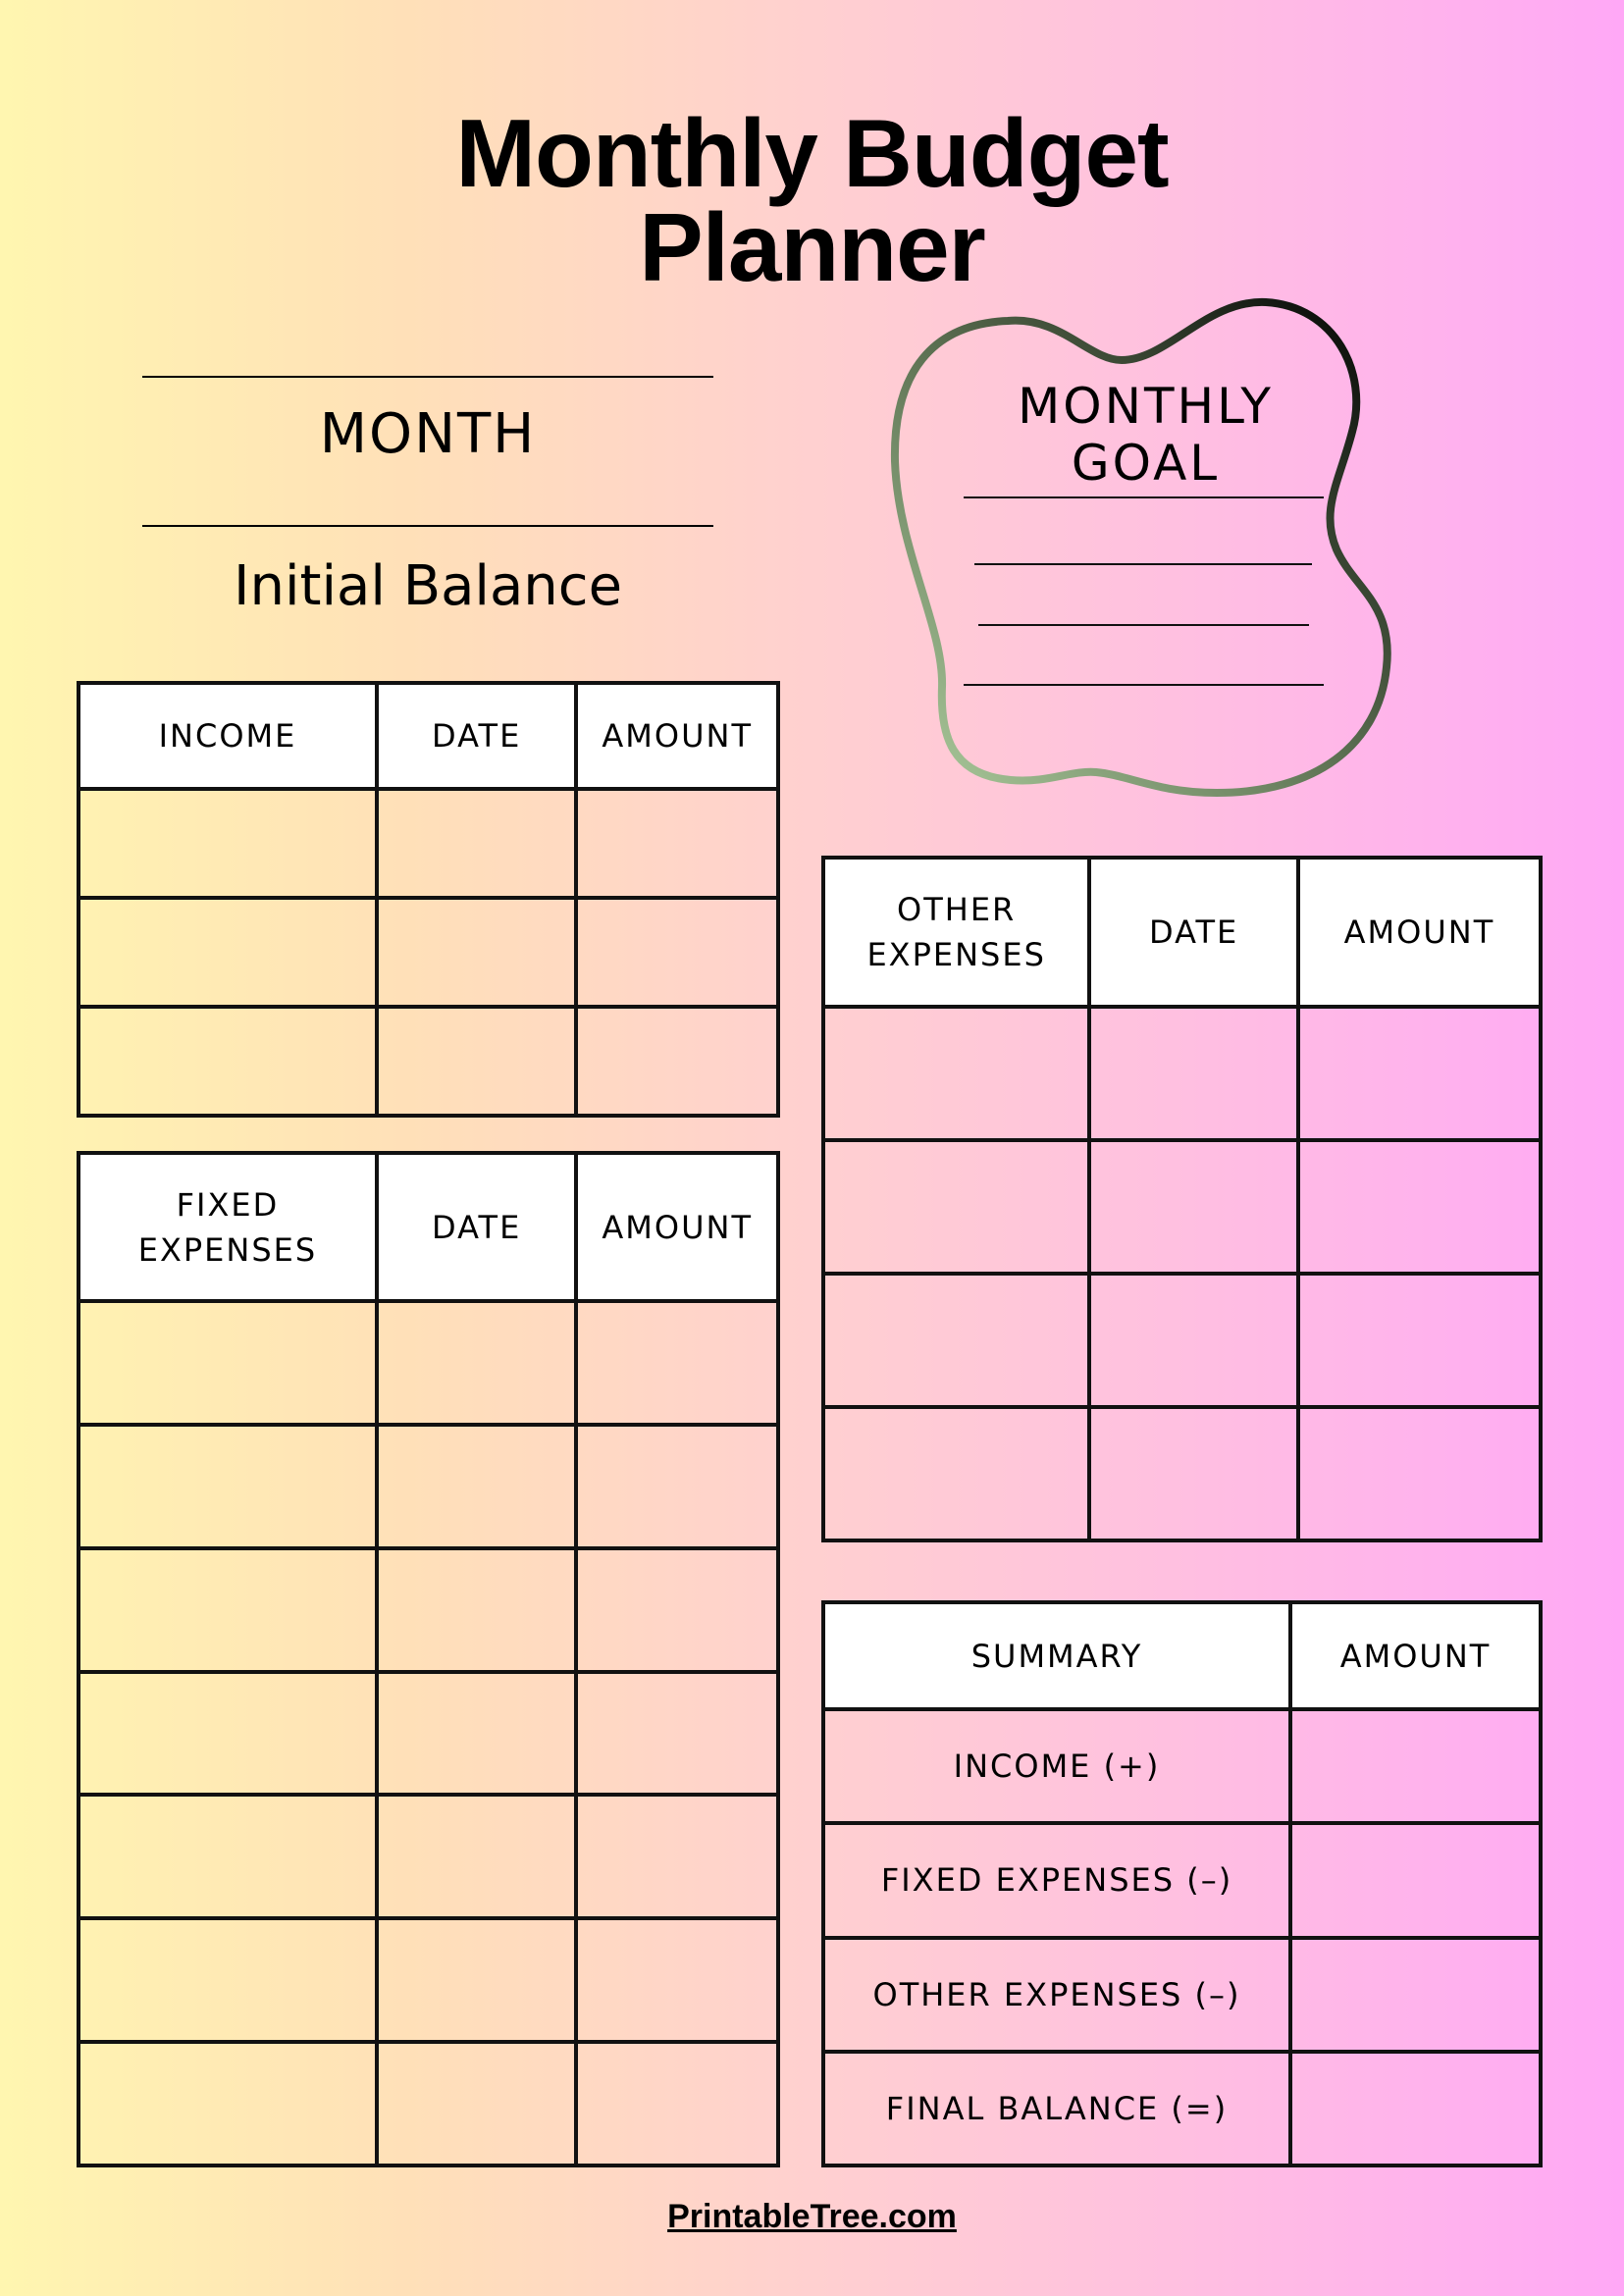 Image resolution: width=1624 pixels, height=2296 pixels. What do you see at coordinates (427, 377) in the screenshot?
I see `month-line-top` at bounding box center [427, 377].